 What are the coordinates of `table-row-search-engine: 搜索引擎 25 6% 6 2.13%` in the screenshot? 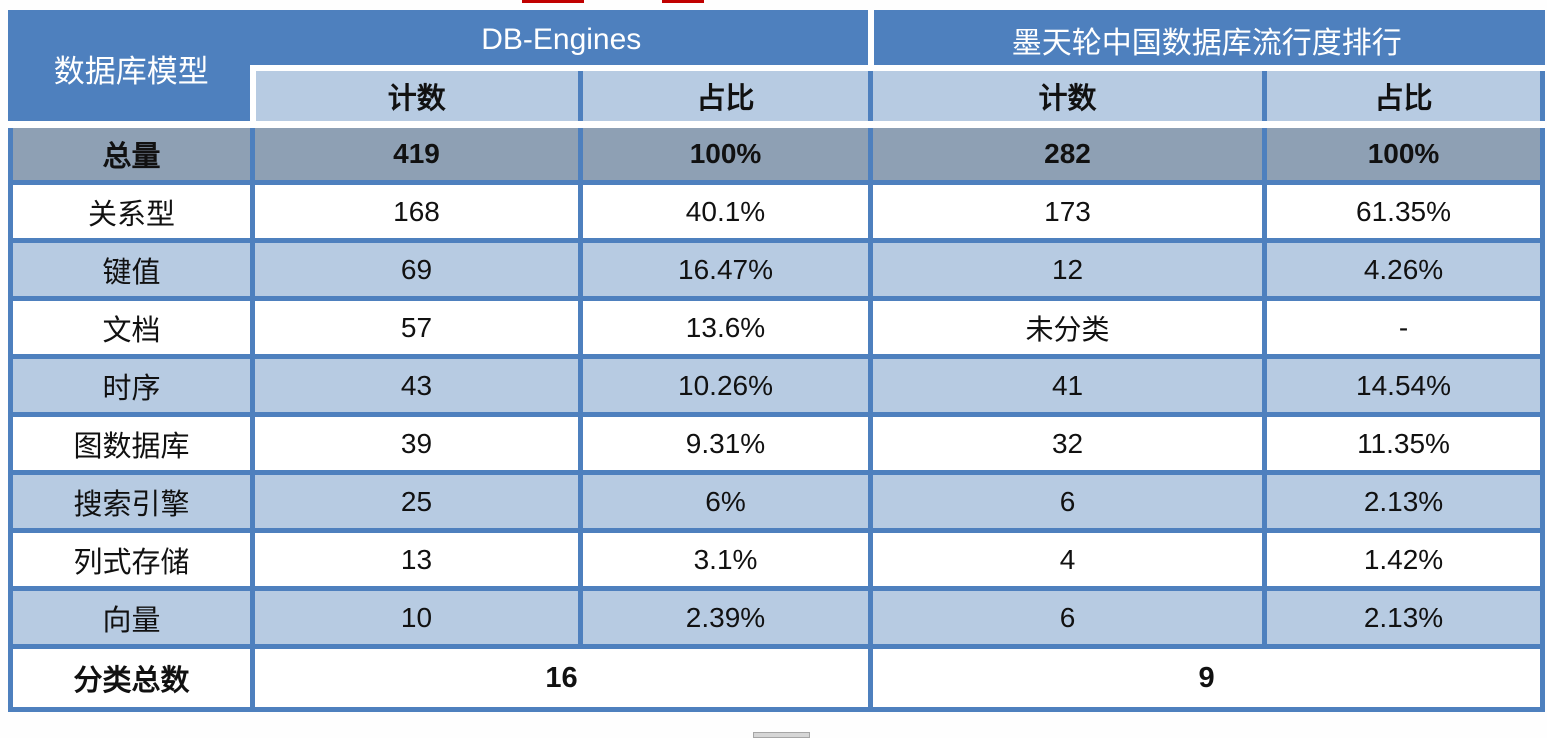 It's located at (777, 501).